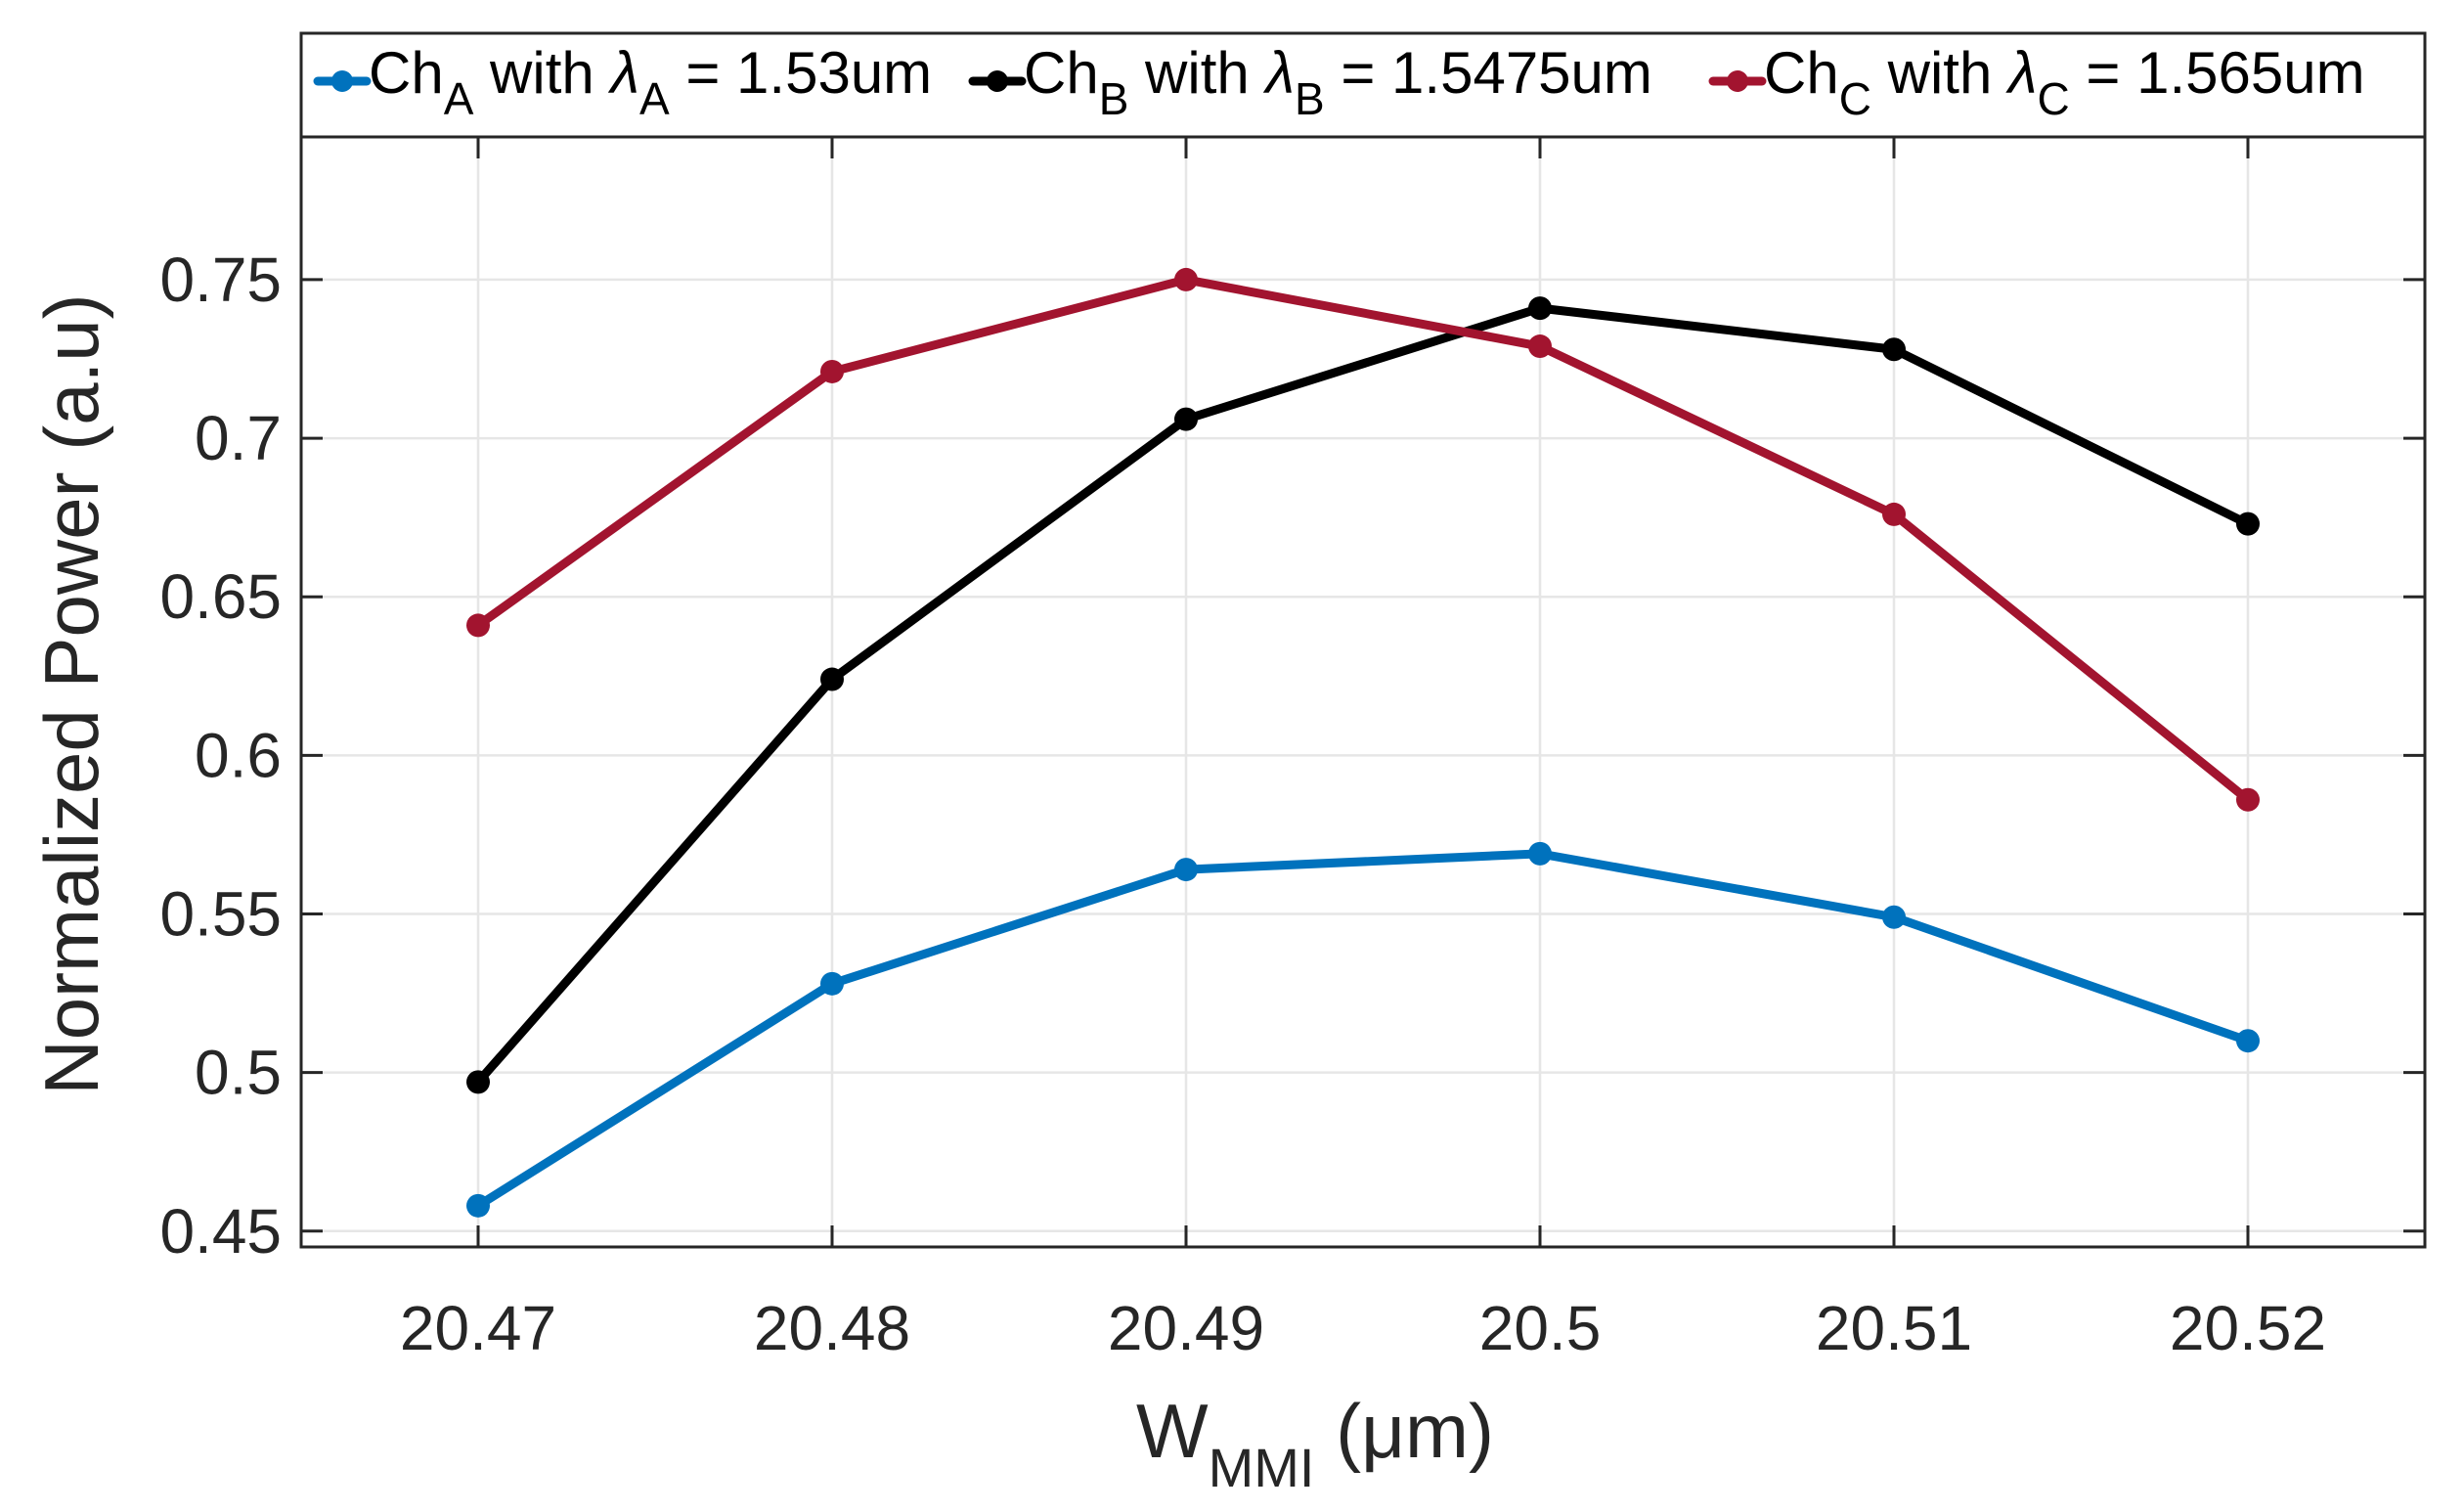 The image size is (2464, 1512). What do you see at coordinates (650, 82) in the screenshot?
I see `legend-label: ChA with λA = 1.53um` at bounding box center [650, 82].